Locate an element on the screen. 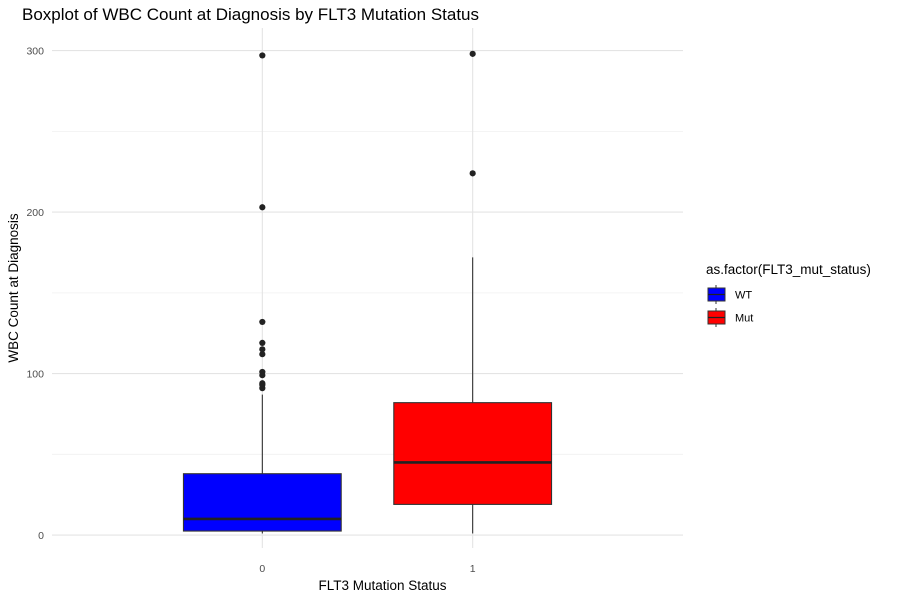  y-axis-title: WBC Count at Diagnosis is located at coordinates (13, 288).